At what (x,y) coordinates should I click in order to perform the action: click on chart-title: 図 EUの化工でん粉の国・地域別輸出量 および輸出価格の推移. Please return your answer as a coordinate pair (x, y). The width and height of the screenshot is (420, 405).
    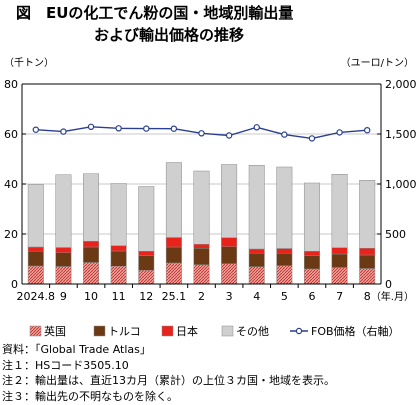
    Looking at the image, I should click on (210, 24).